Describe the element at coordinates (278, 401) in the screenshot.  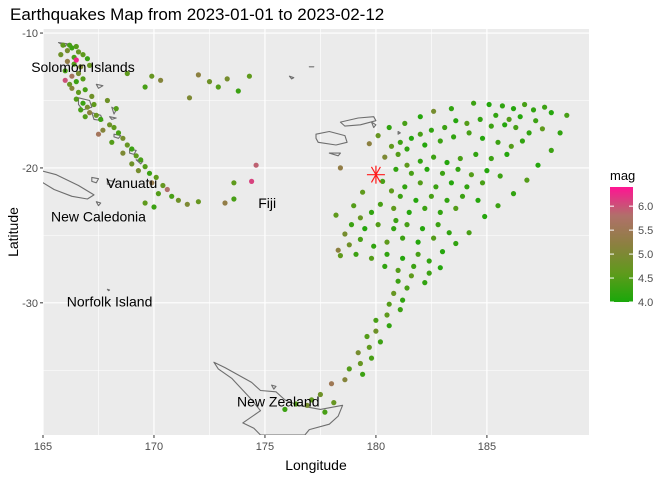
I see `place-label: New Zealand` at that location.